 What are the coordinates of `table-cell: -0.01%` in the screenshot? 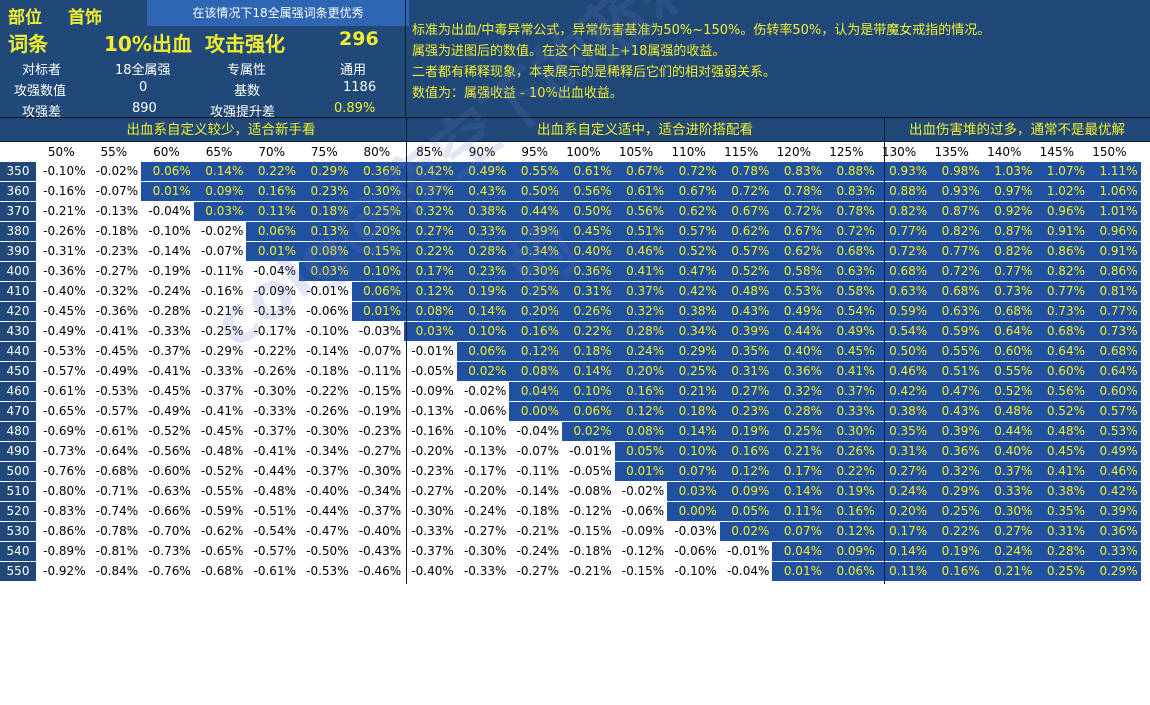 It's located at (588, 451).